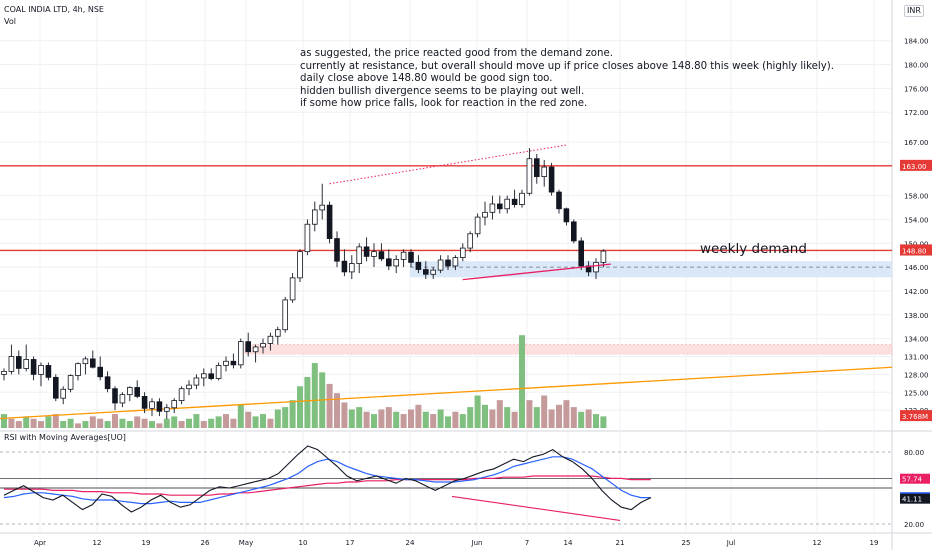 This screenshot has height=550, width=932. I want to click on demand-zone-label: weekly demand, so click(753, 249).